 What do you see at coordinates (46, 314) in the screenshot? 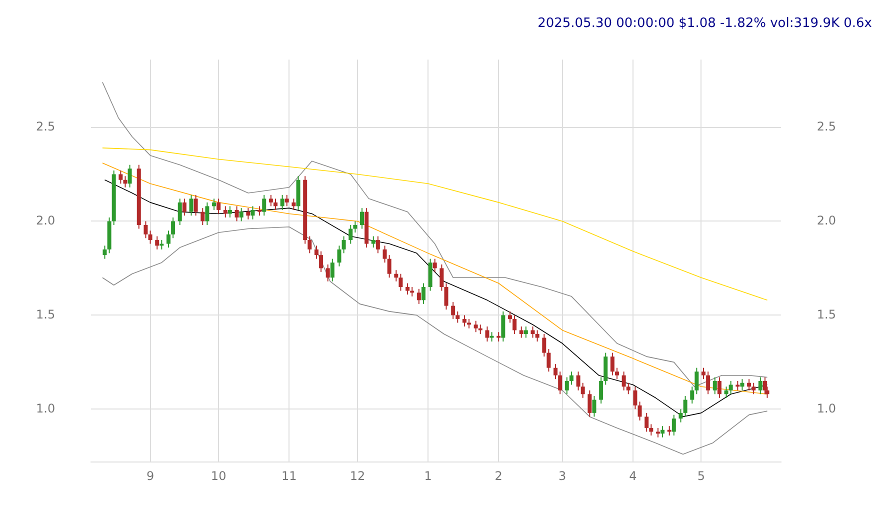
I see `y-tick-label: 1.5` at bounding box center [46, 314].